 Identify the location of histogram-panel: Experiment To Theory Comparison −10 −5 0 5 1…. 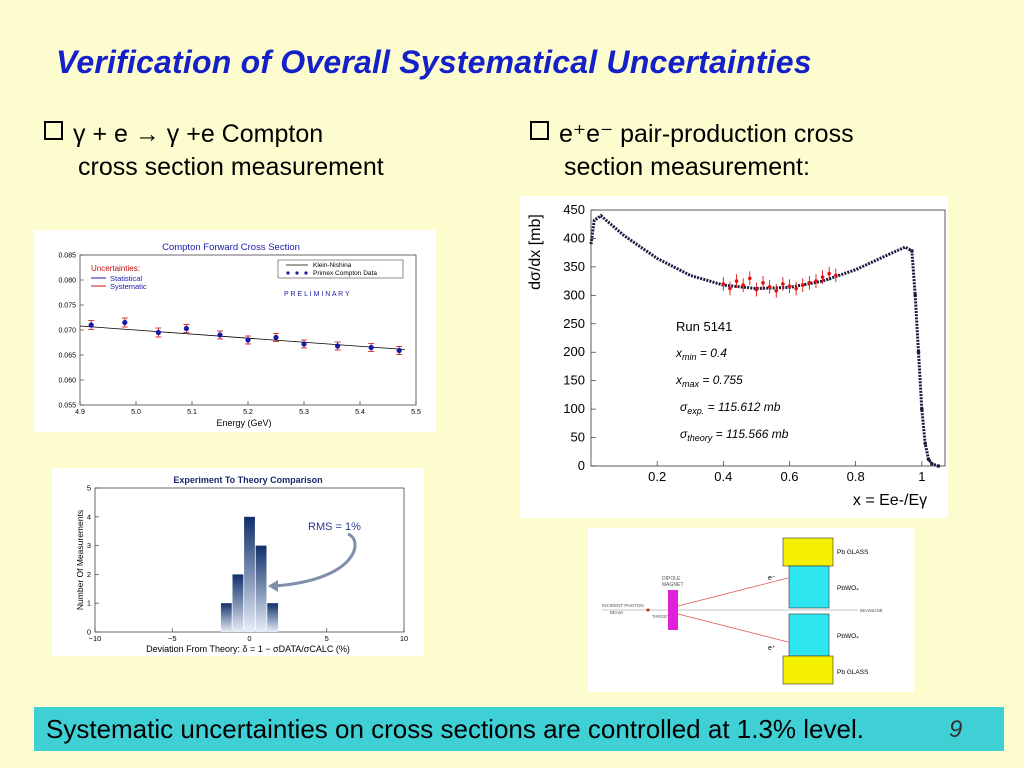
(238, 562).